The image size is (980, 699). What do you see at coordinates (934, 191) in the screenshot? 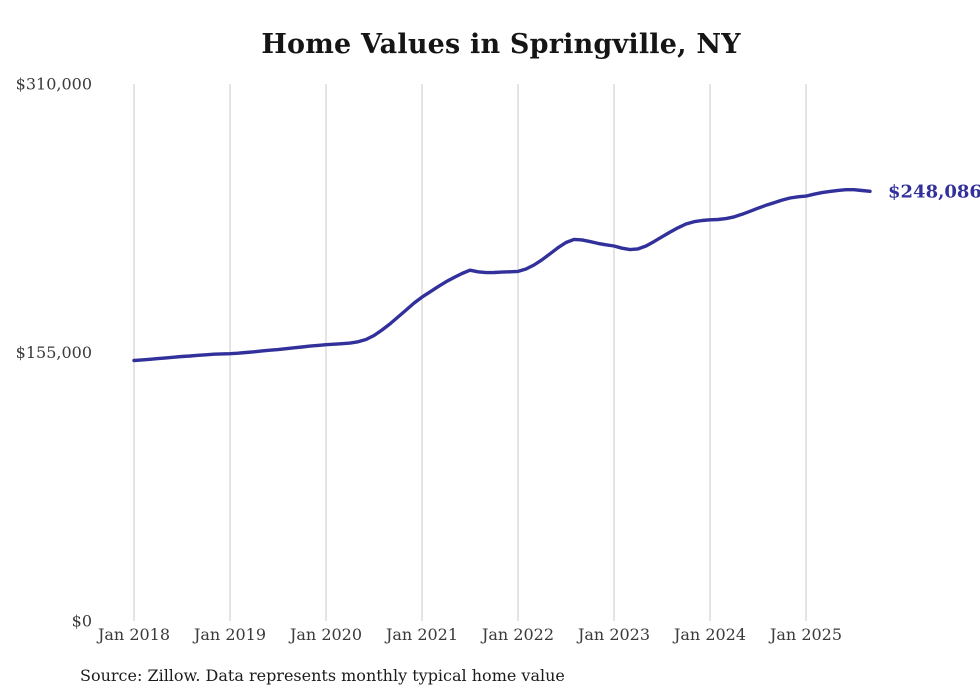
I see `latest-value-label: $248,086` at bounding box center [934, 191].